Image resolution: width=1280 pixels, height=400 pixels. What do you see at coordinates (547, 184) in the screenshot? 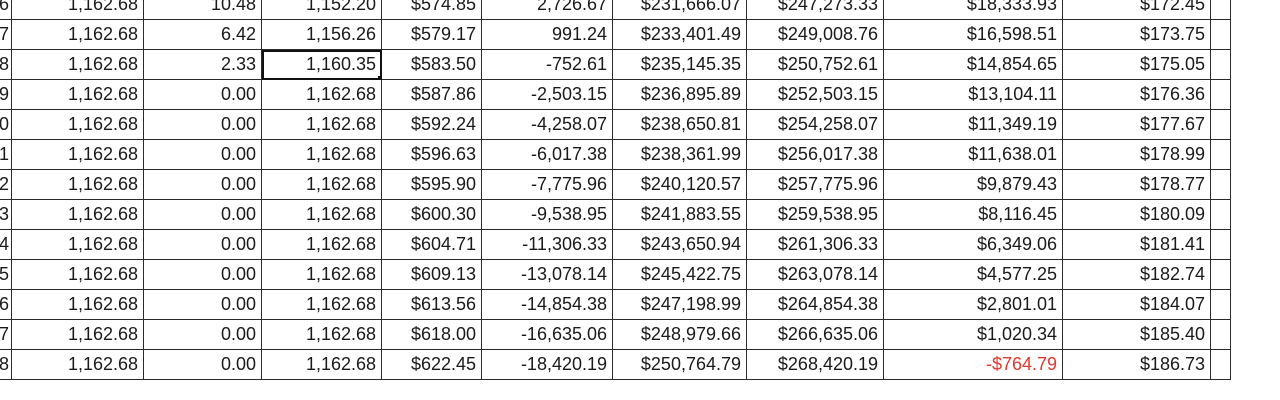
I see `table-cell: -7,775.96` at bounding box center [547, 184].